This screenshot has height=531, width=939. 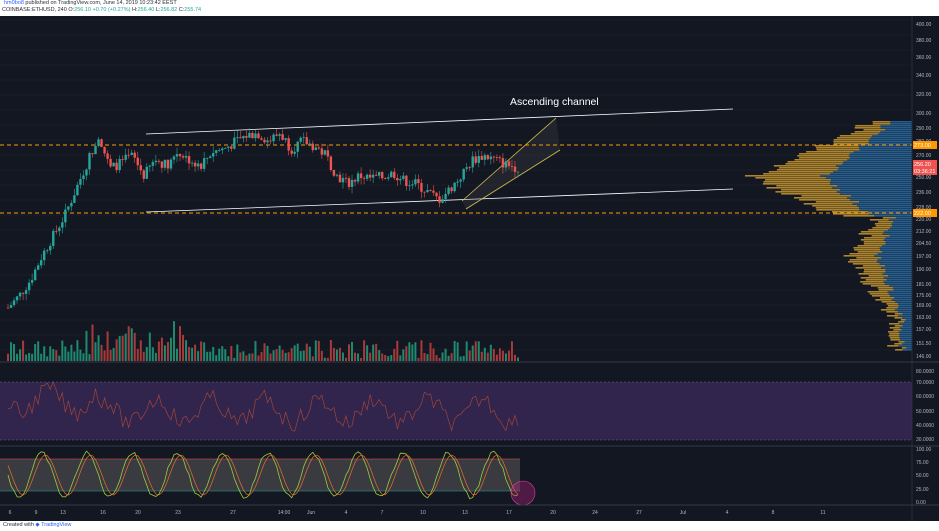 I want to click on annotation-text: Ascending channel, so click(x=554, y=102).